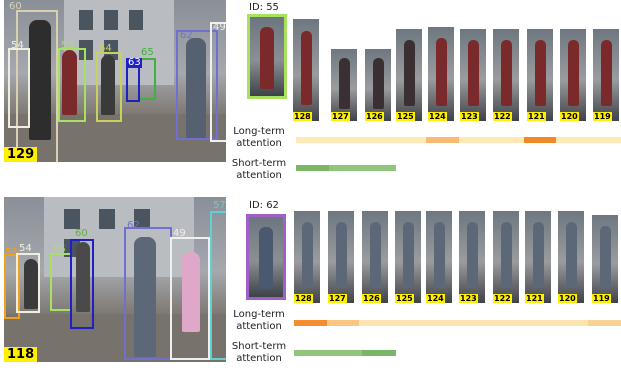  What do you see at coordinates (264, 7) in the screenshot?
I see `query-id-label: ID: 55` at bounding box center [264, 7].